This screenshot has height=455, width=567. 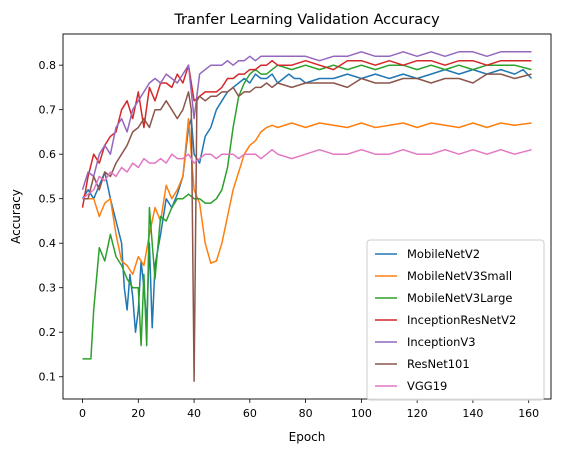 I want to click on legend-label: ResNet101, so click(x=438, y=364).